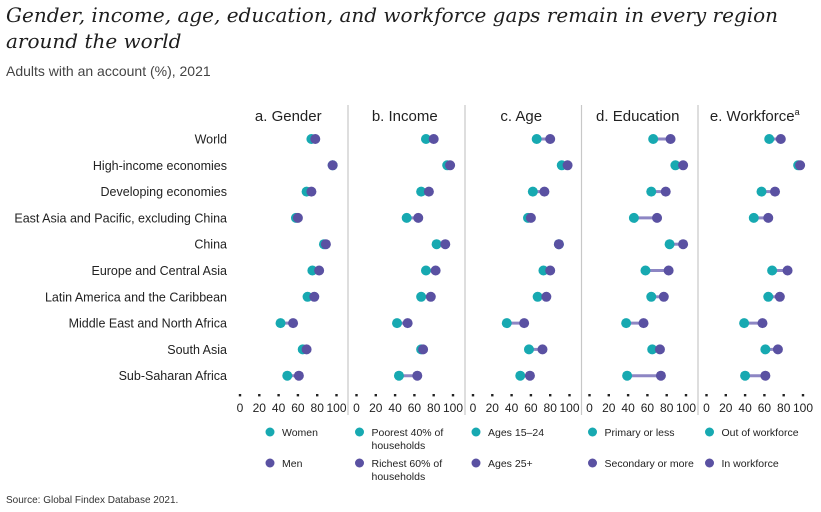  Describe the element at coordinates (164, 192) in the screenshot. I see `row-label: Developing economies` at that location.